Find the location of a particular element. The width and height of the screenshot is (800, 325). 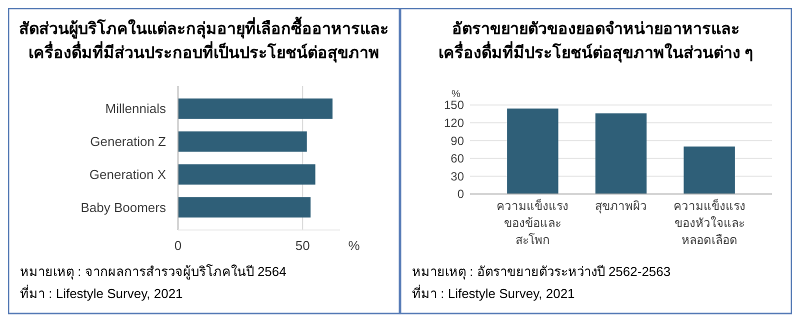

y-tick-label: Baby Boomers is located at coordinates (123, 207).